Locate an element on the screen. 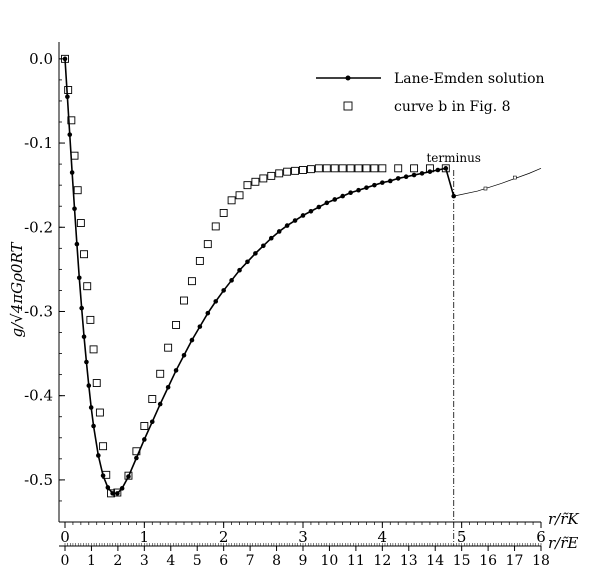 The image size is (598, 578). y-tick-label: -0.1 is located at coordinates (38, 143).